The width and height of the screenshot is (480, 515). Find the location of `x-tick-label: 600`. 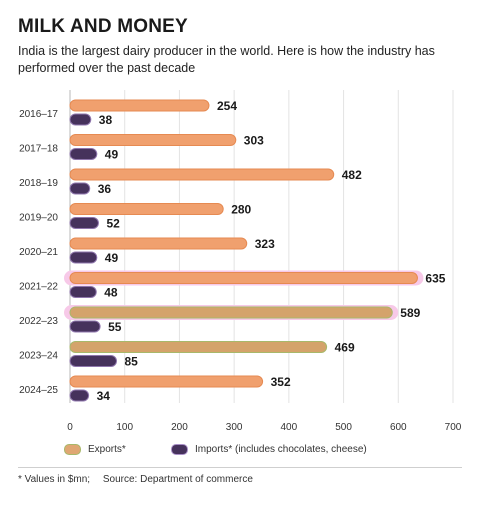

x-tick-label: 600 is located at coordinates (398, 427).